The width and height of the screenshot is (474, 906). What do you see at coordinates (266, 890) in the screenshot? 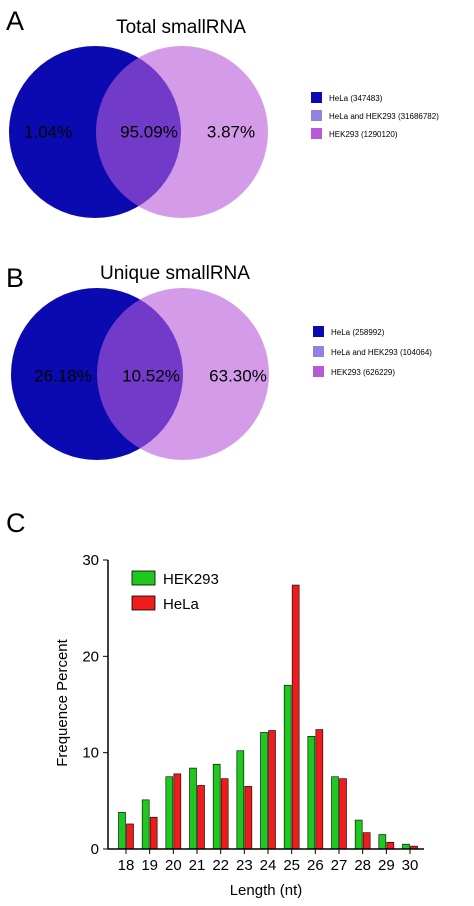
I see `x-axis-label: Length (nt)` at bounding box center [266, 890].